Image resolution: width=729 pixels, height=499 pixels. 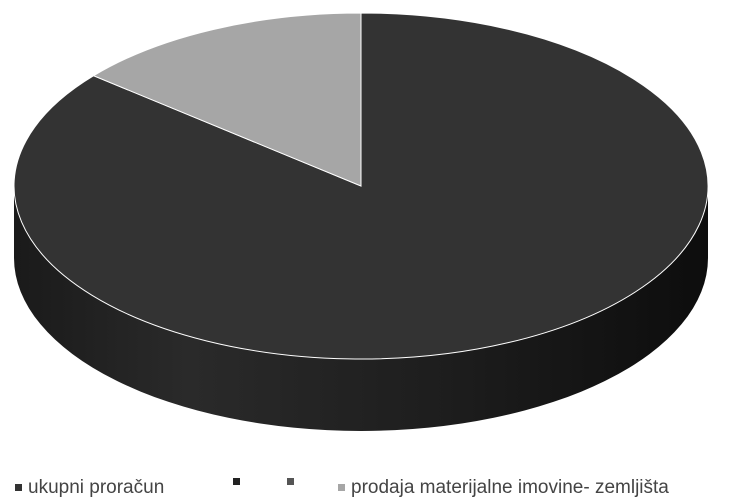 I want to click on legend-label-0: ukupni proračun, so click(x=96, y=487).